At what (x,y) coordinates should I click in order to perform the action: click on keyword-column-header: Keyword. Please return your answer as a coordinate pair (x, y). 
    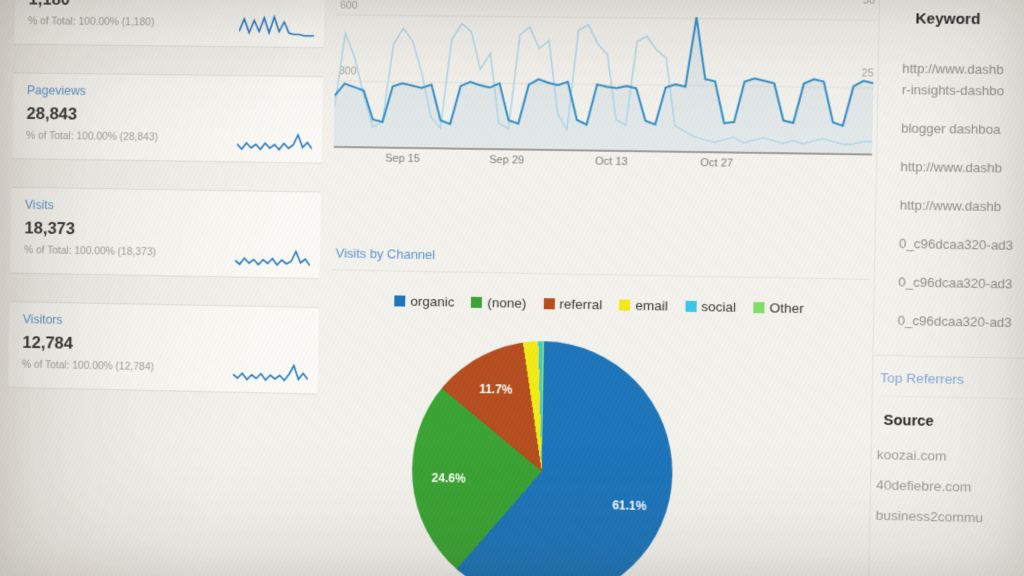
    Looking at the image, I should click on (948, 19).